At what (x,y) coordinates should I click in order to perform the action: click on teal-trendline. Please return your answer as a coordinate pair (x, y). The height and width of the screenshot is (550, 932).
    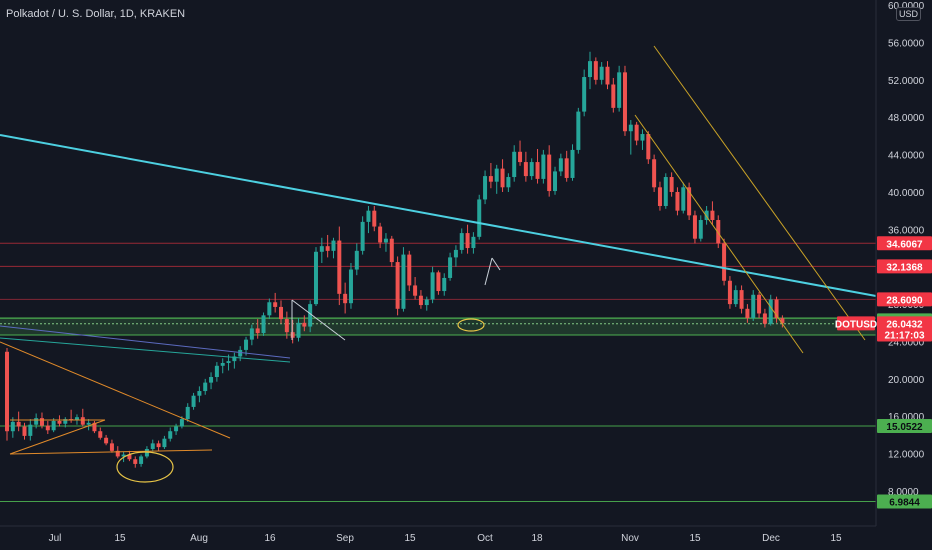
    Looking at the image, I should click on (145, 350).